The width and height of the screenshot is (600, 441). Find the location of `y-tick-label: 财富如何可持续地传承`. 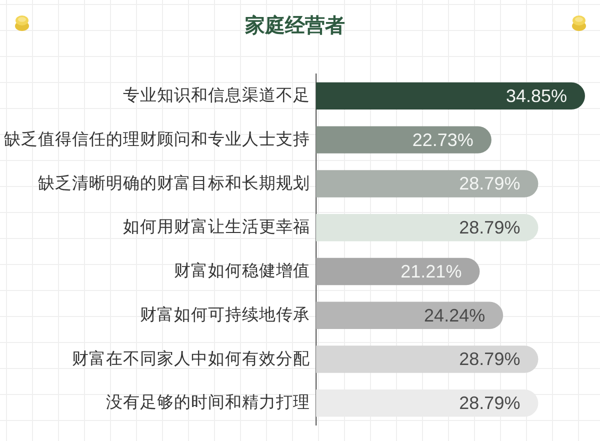

y-tick-label: 财富如何可持续地传承 is located at coordinates (225, 314).